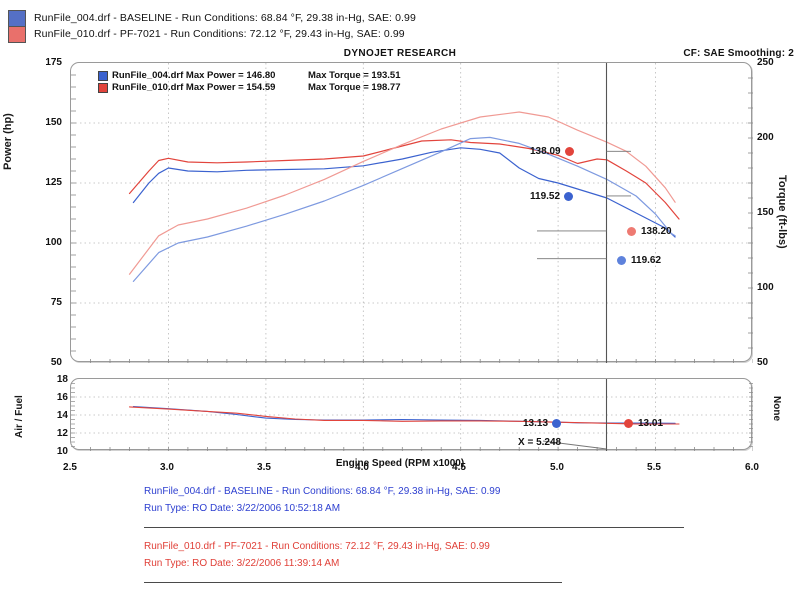  I want to click on power-tick: 50, so click(56, 362).